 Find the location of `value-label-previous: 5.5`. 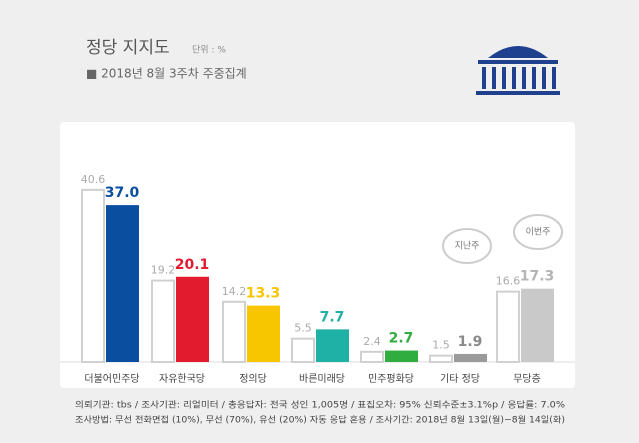

value-label-previous: 5.5 is located at coordinates (303, 328).